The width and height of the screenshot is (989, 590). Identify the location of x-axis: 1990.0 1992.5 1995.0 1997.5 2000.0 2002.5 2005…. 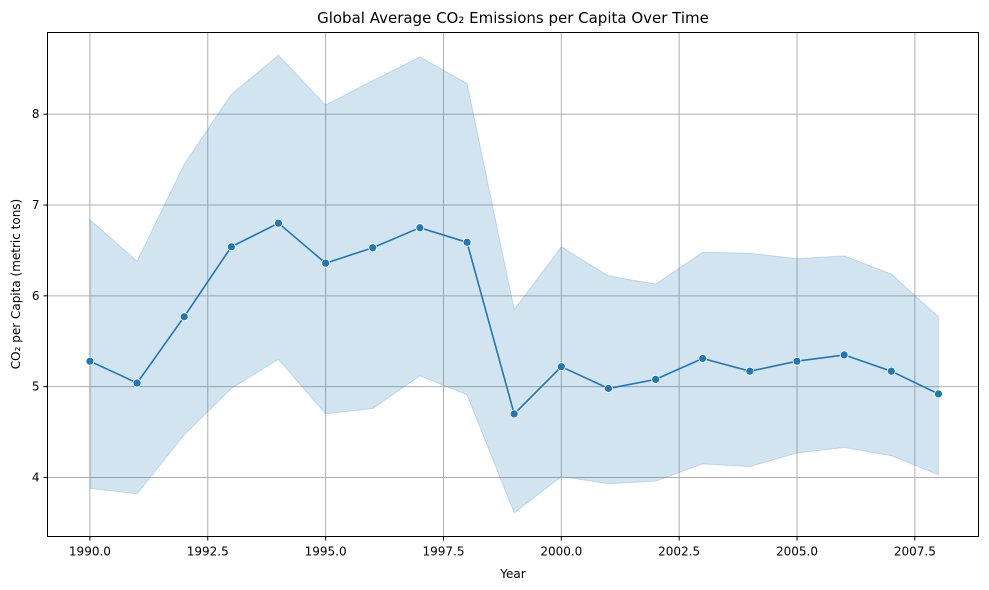
(502, 547).